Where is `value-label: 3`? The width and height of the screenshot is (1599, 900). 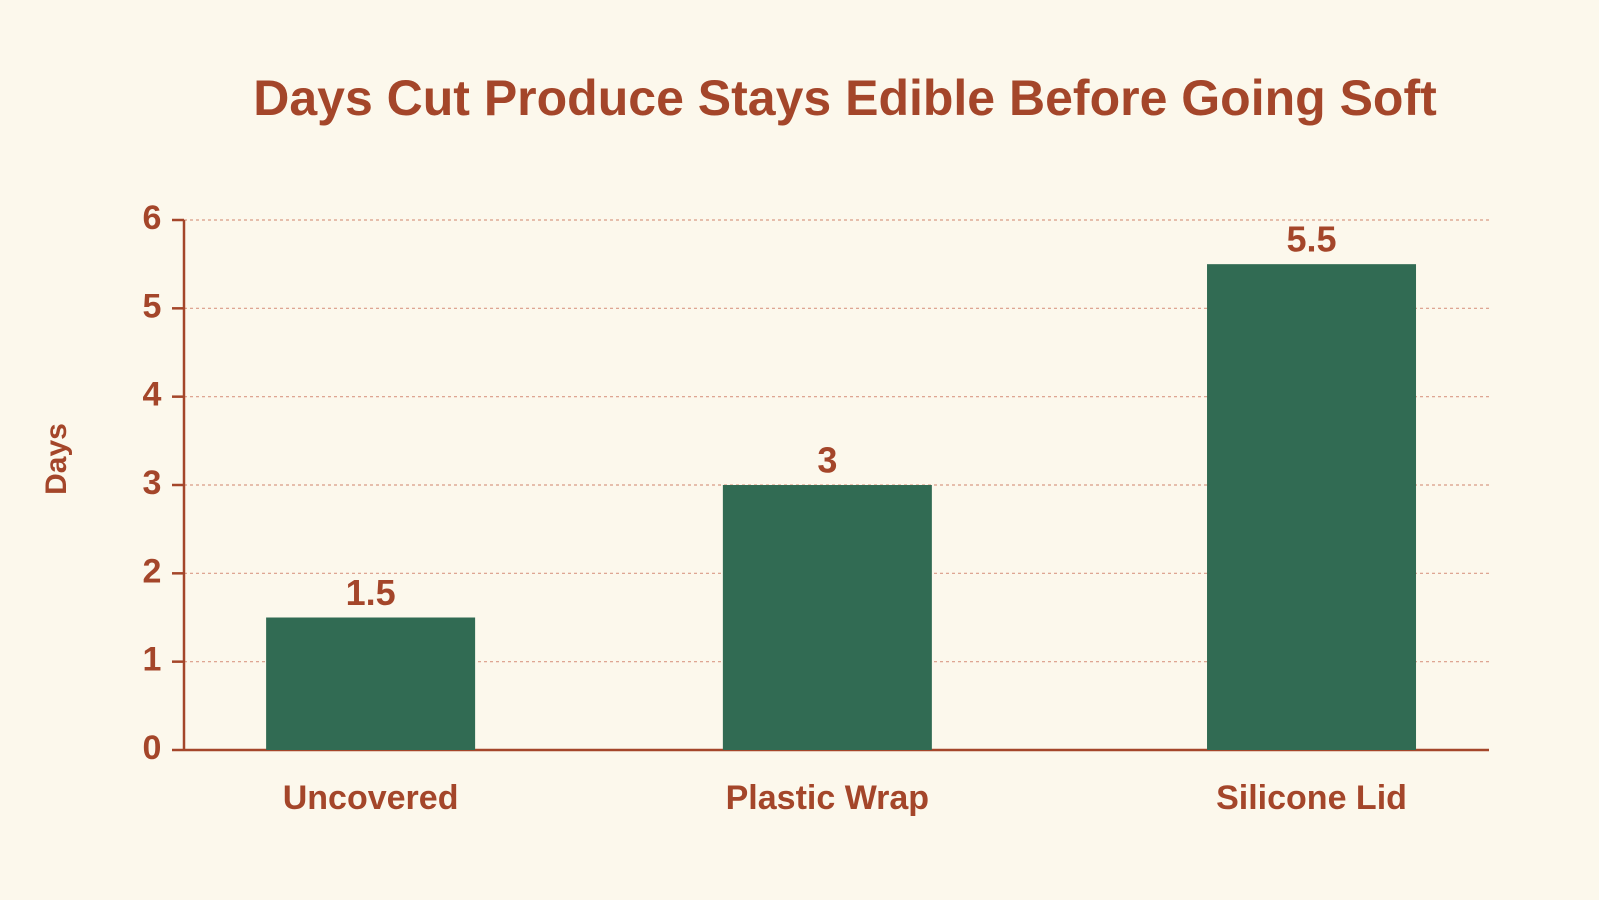
value-label: 3 is located at coordinates (827, 460).